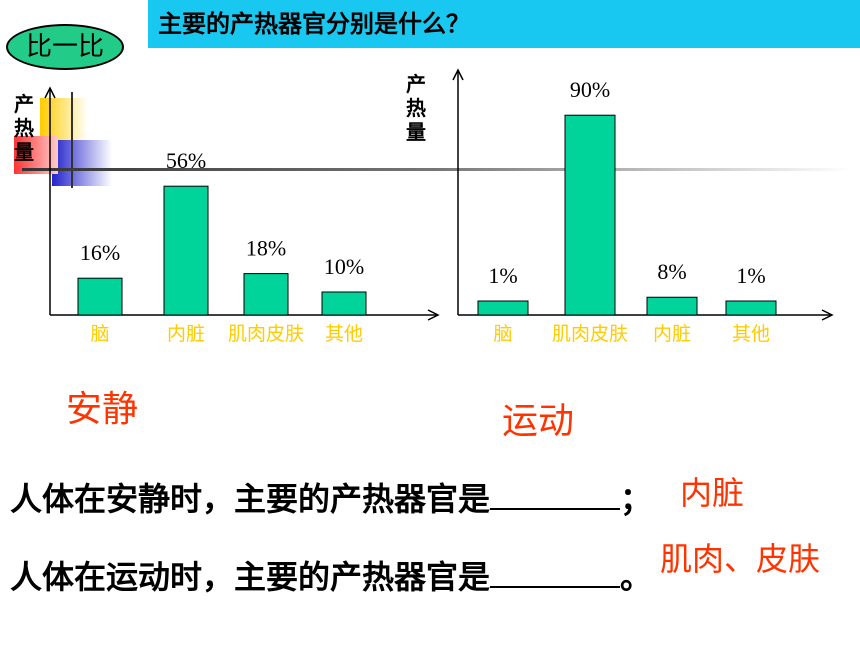 This screenshot has height=645, width=860. Describe the element at coordinates (555, 573) in the screenshot. I see `answer-blank-exercise` at that location.